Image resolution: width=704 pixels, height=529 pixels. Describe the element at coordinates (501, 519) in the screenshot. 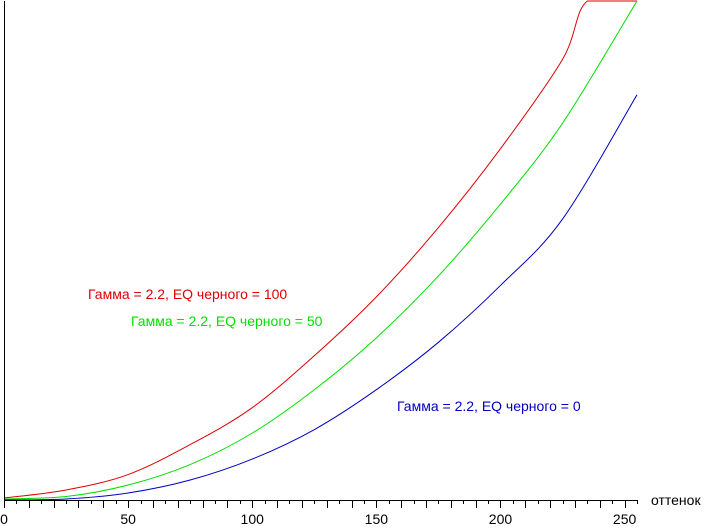

I see `x-tick-label: 200` at that location.